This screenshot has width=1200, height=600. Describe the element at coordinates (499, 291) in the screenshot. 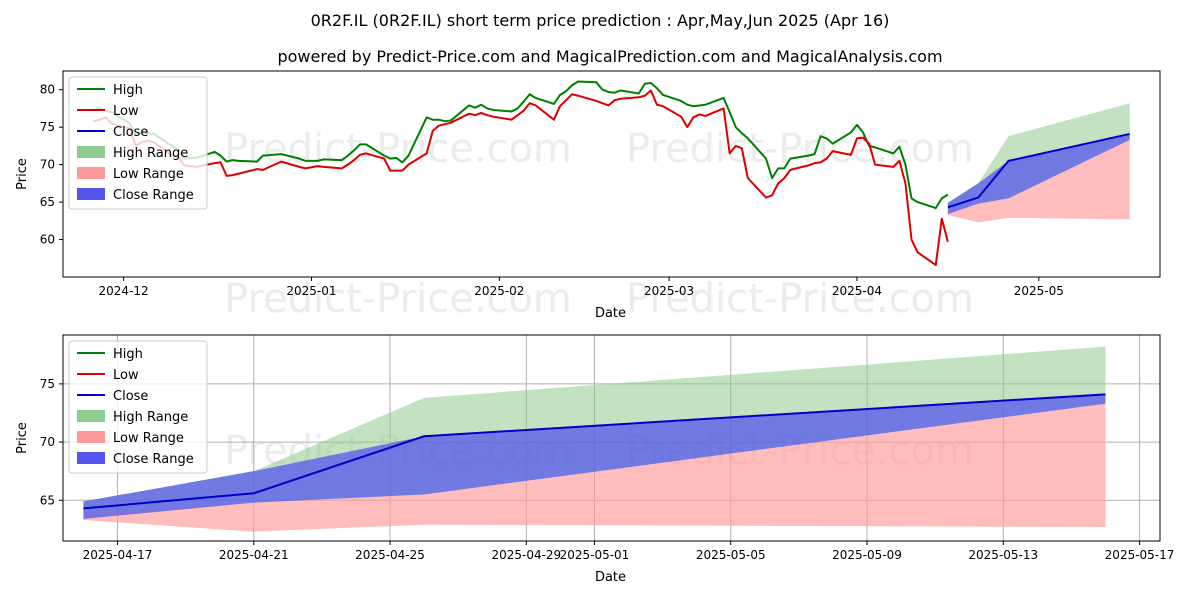

I see `x-tick-label: 2025-02` at that location.